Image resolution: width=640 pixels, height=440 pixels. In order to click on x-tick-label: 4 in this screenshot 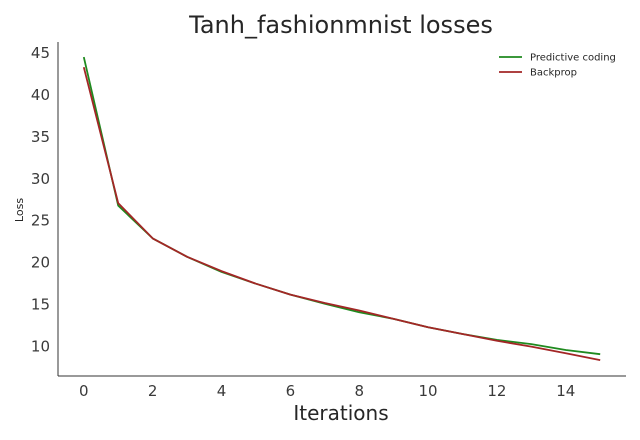, I will do `click(222, 391)`.